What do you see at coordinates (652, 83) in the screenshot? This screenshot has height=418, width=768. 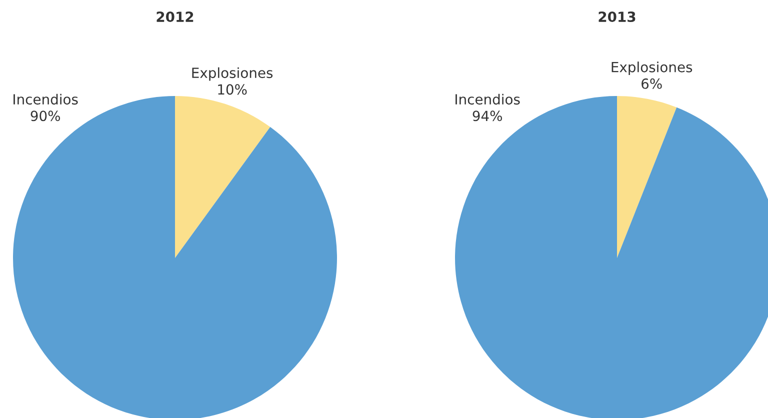 I see `data-label: 6%` at bounding box center [652, 83].